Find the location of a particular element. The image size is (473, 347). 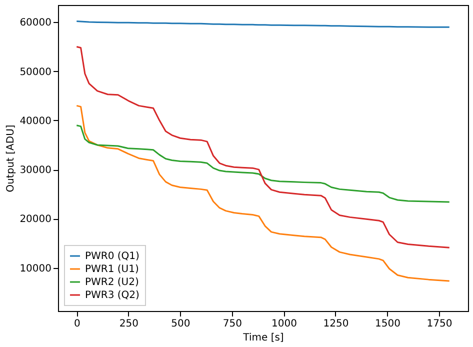

x-tick-label: 0 is located at coordinates (77, 324).